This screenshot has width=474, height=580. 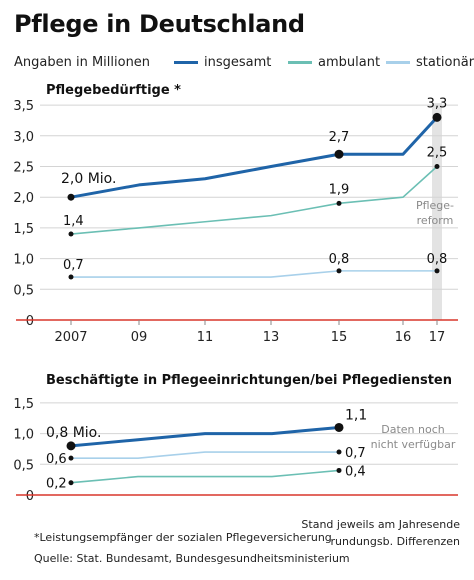 I want to click on legend-swatch-insgesamt, so click(x=186, y=62).